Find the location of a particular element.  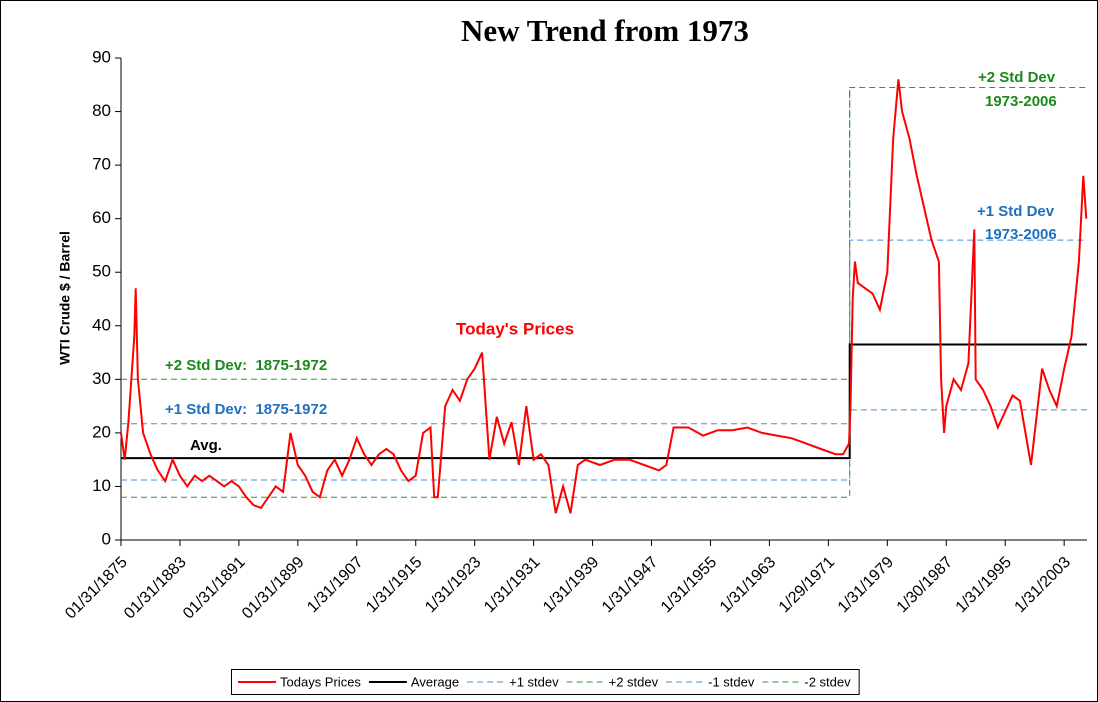

y-tick-label: 70 is located at coordinates (101, 164).